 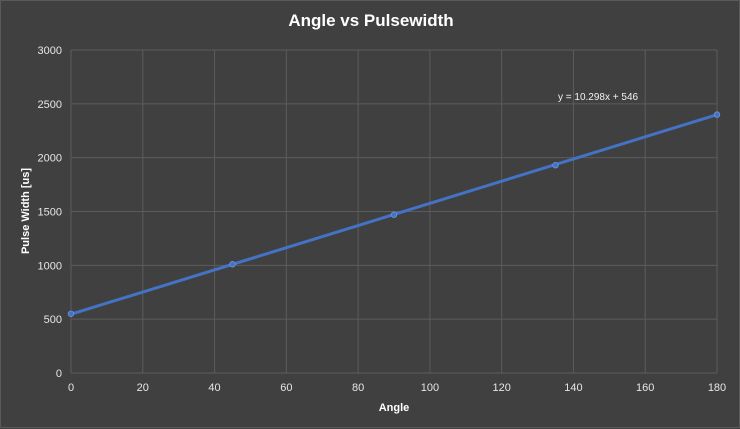 I want to click on y-tick-label: 2500, so click(x=50, y=105).